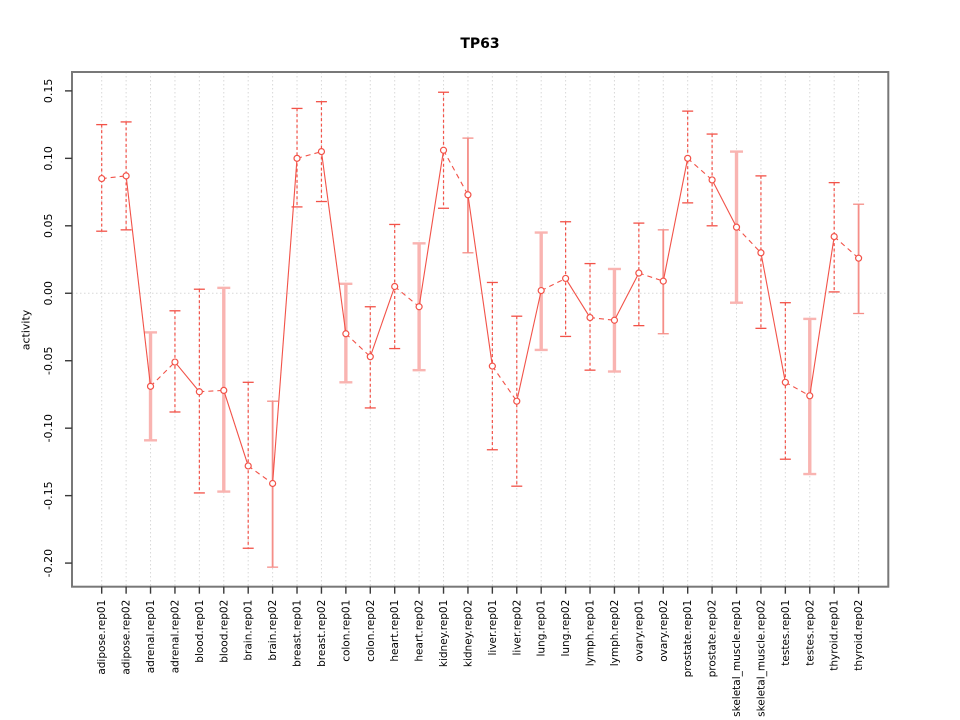 This screenshot has height=720, width=960. I want to click on y-tick-label: 0.10, so click(48, 158).